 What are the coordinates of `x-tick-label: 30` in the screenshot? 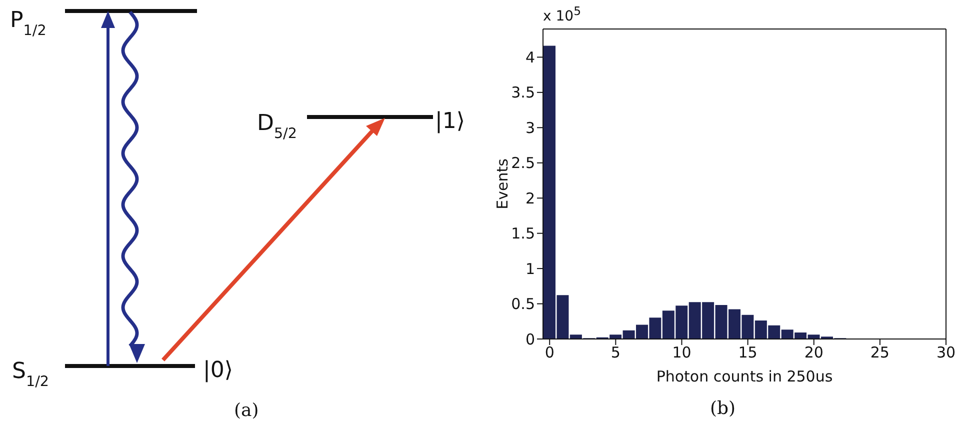 It's located at (946, 353).